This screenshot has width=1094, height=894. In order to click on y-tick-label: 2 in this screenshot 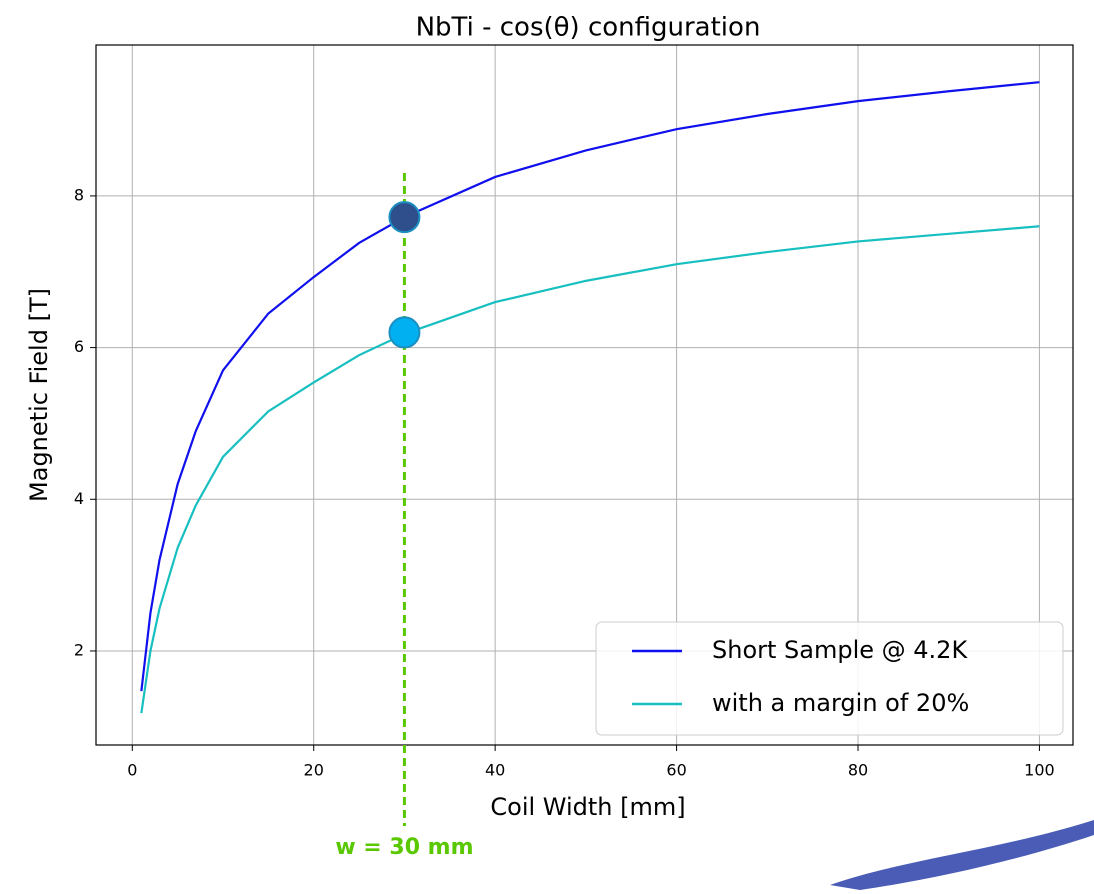, I will do `click(79, 649)`.